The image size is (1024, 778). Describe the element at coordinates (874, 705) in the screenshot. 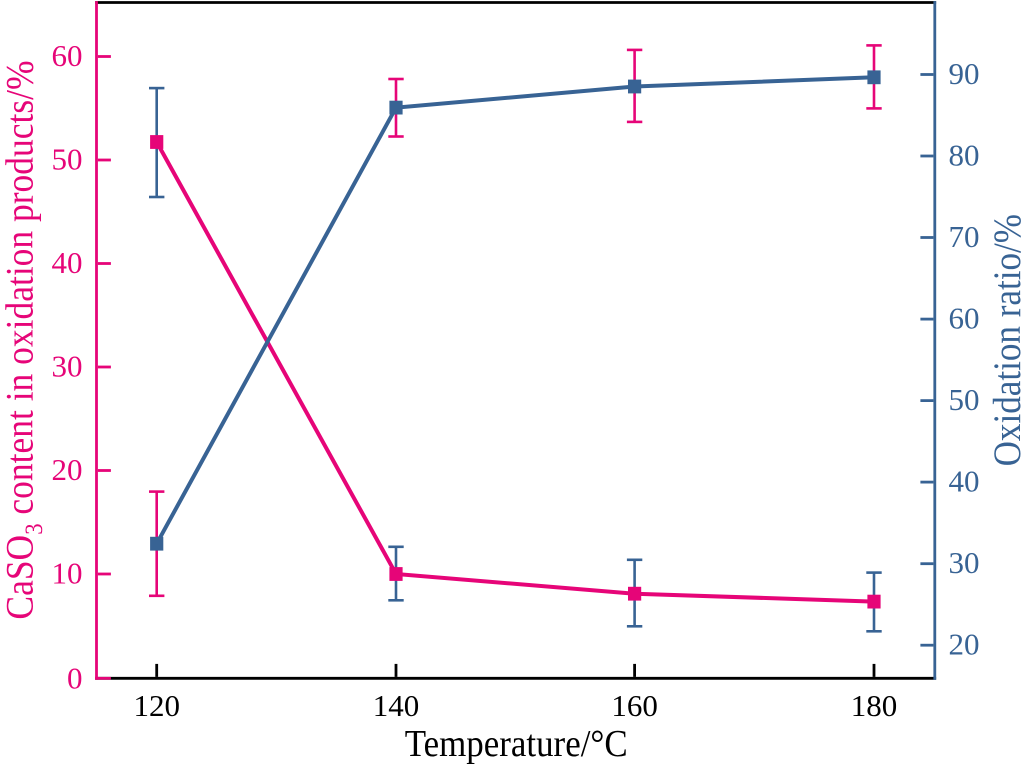

I see `svg-text: 180` at that location.